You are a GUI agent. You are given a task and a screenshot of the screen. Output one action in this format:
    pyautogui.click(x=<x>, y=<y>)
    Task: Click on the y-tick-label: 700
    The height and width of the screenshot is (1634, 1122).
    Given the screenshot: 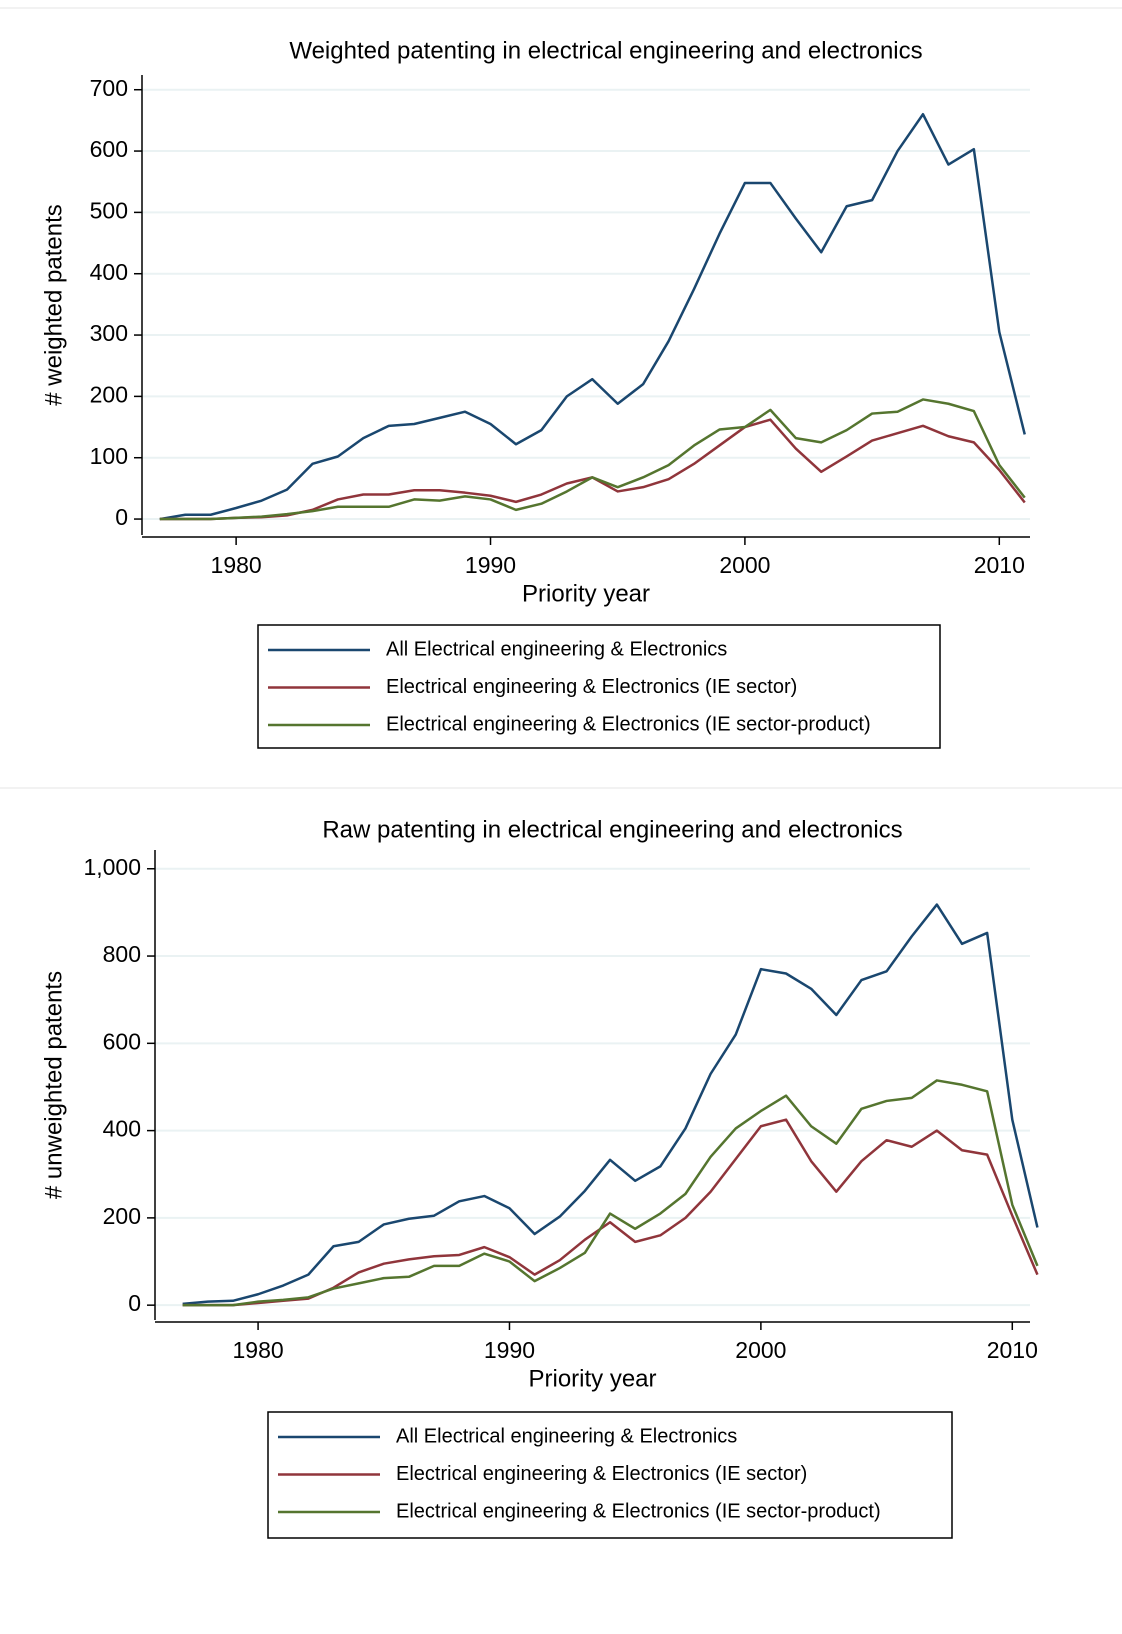 What is the action you would take?
    pyautogui.click(x=109, y=88)
    